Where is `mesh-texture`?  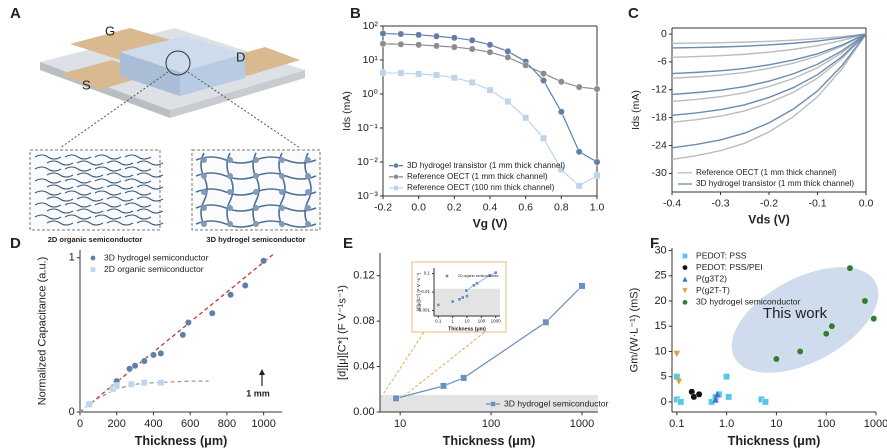 mesh-texture is located at coordinates (256, 190).